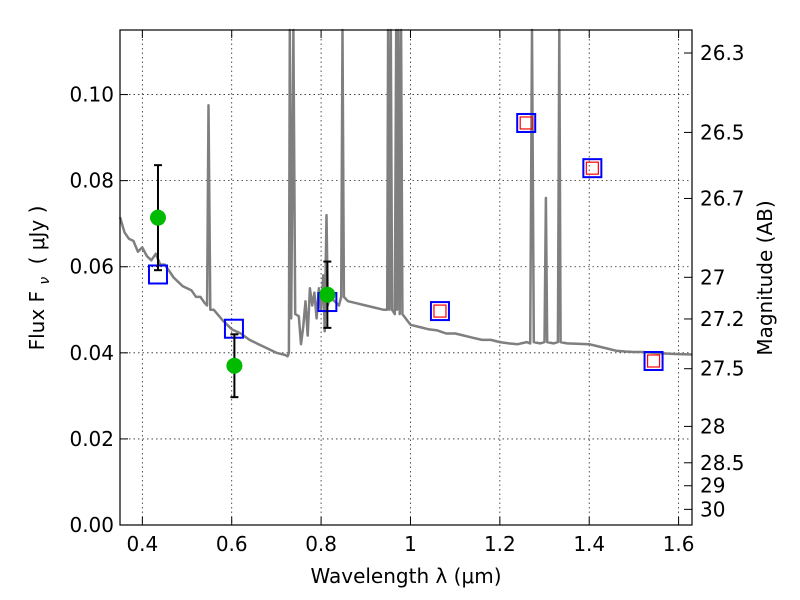 Image resolution: width=800 pixels, height=600 pixels. Describe the element at coordinates (722, 132) in the screenshot. I see `y2-tick-label: 26.5` at that location.